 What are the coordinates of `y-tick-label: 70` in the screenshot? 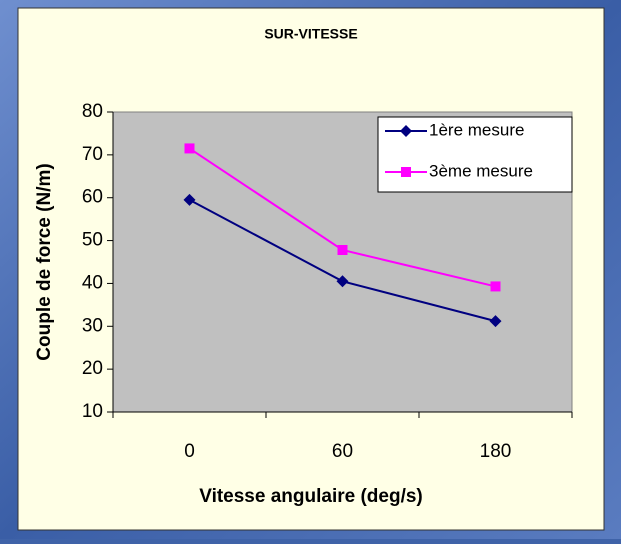 It's located at (92, 154).